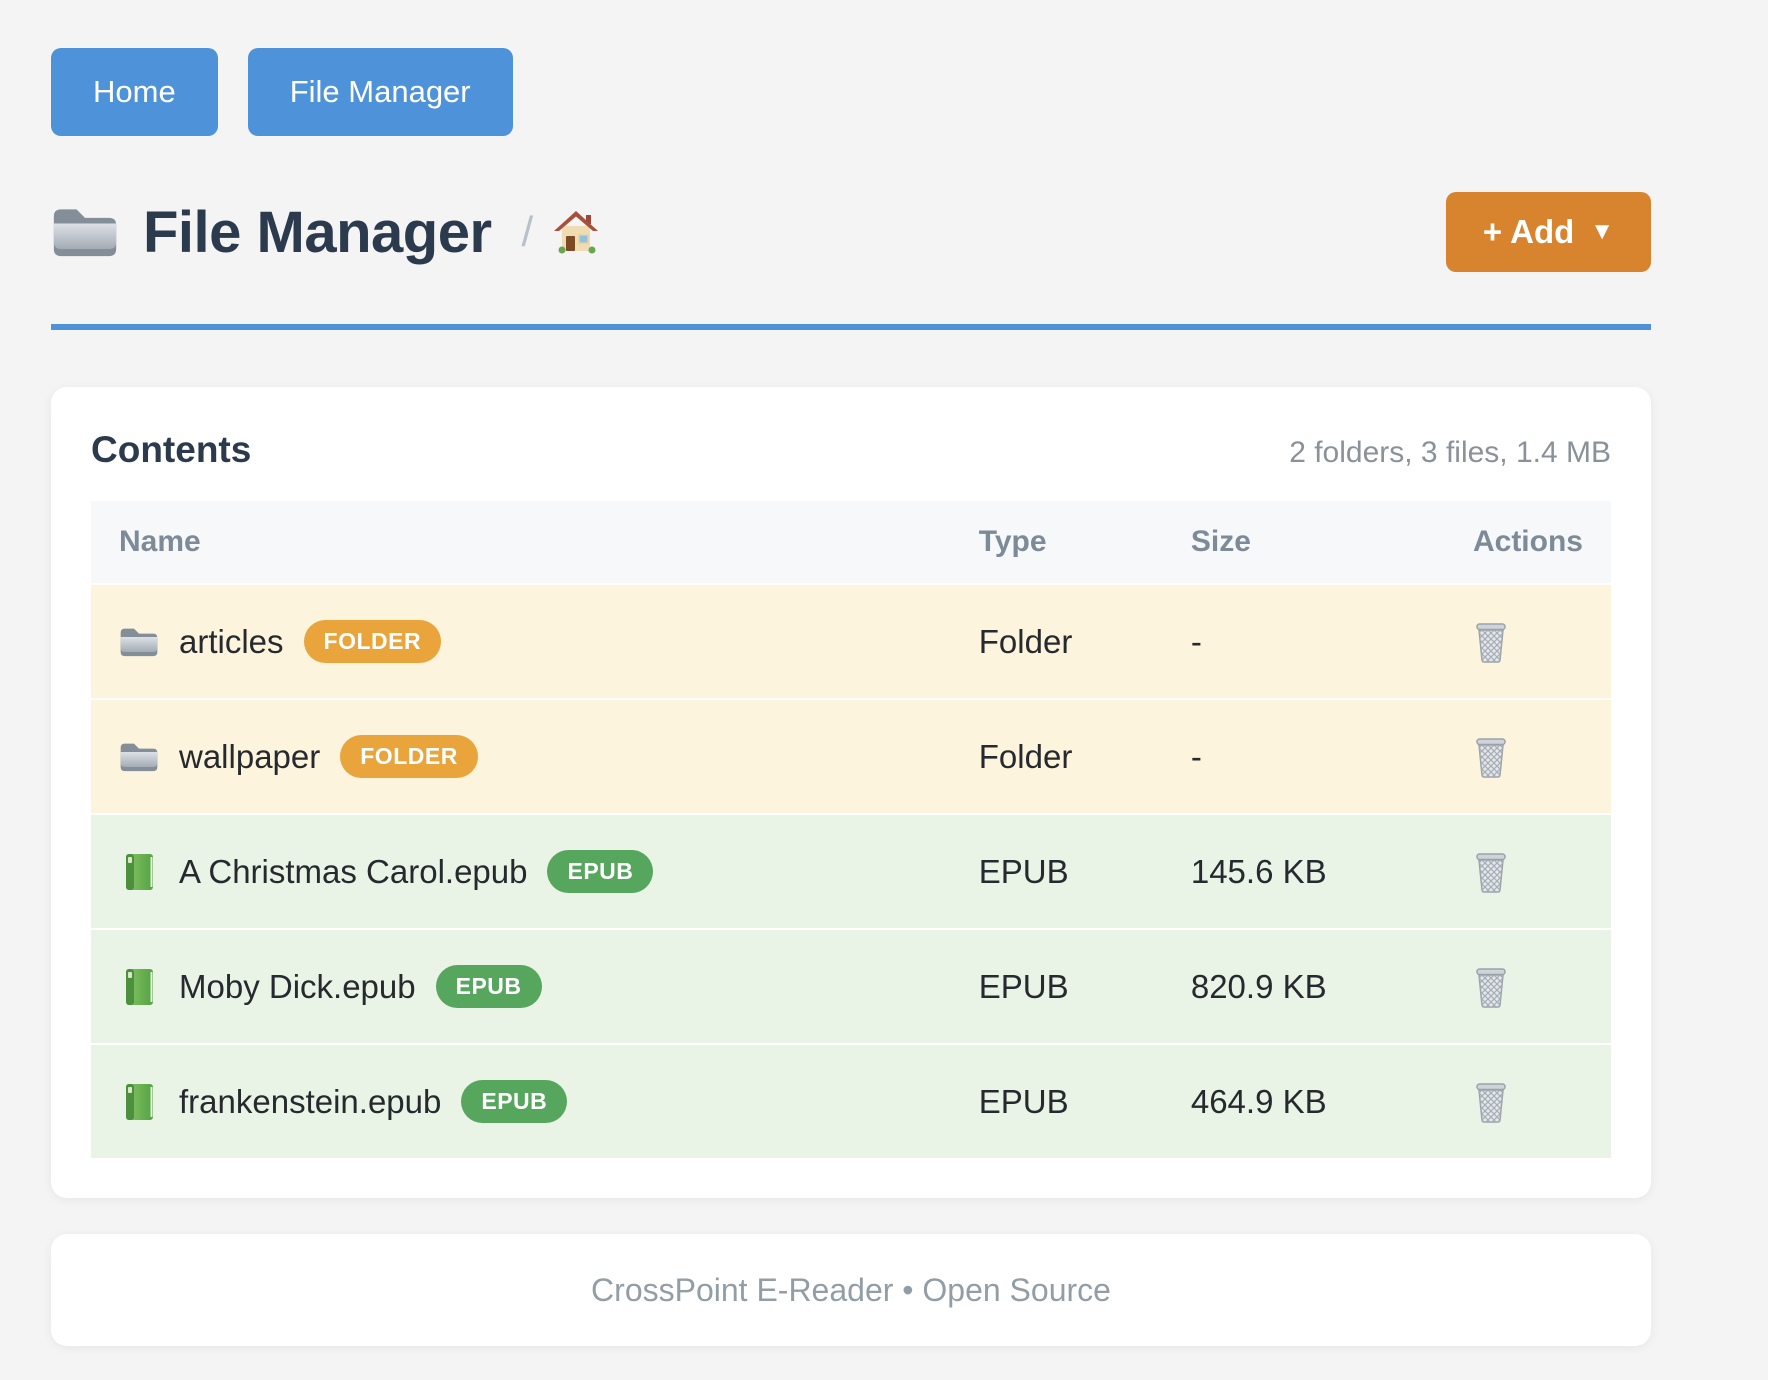 This screenshot has height=1380, width=1768. I want to click on add-button: + Add ▼, so click(1548, 232).